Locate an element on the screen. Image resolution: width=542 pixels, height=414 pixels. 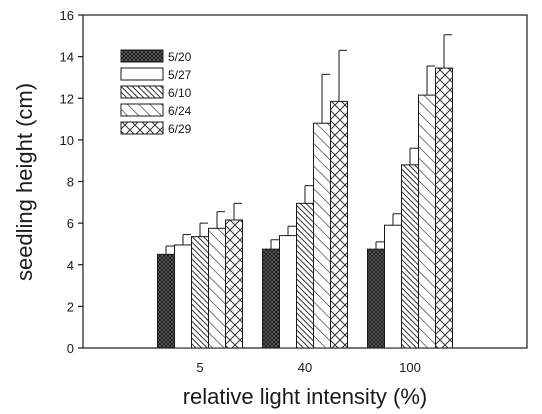
legend: 5/20 5/27 6/10 6/24 6/29 is located at coordinates (156, 92).